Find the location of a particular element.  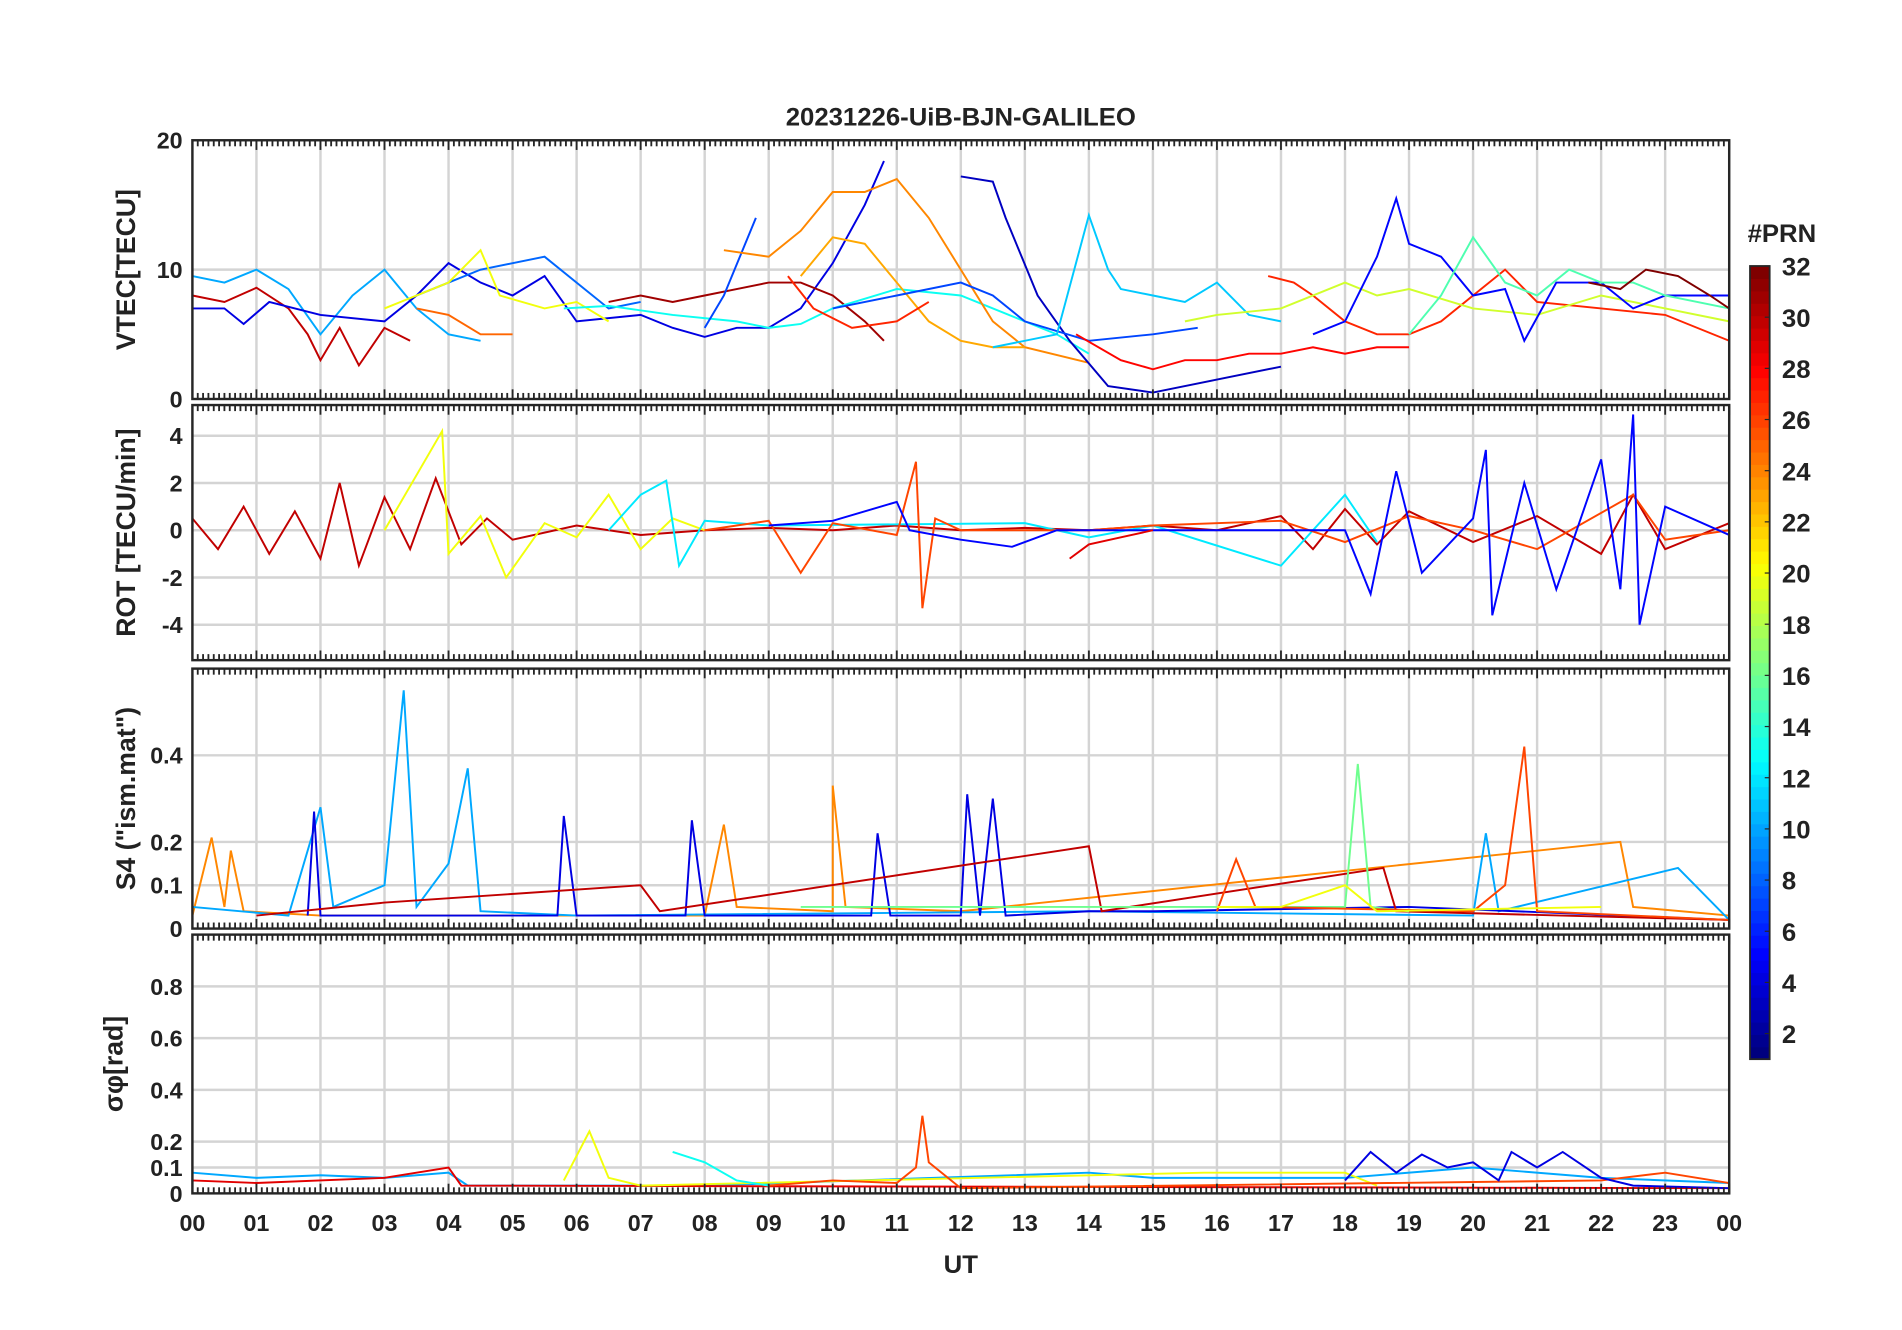

y-axis-label: ROT [TECU/min] is located at coordinates (126, 532).